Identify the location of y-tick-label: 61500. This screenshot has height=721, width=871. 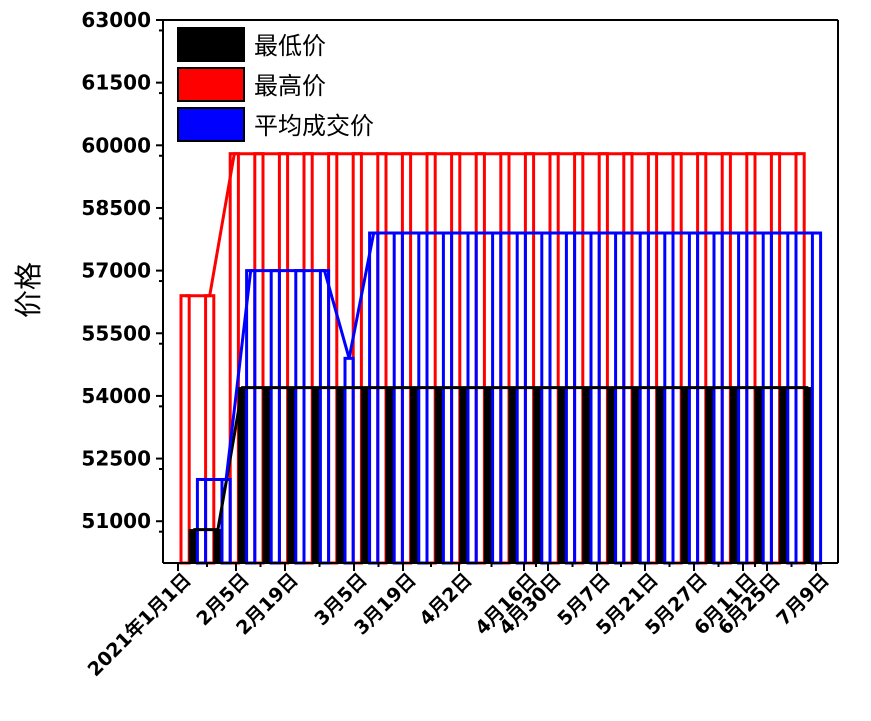
(116, 83).